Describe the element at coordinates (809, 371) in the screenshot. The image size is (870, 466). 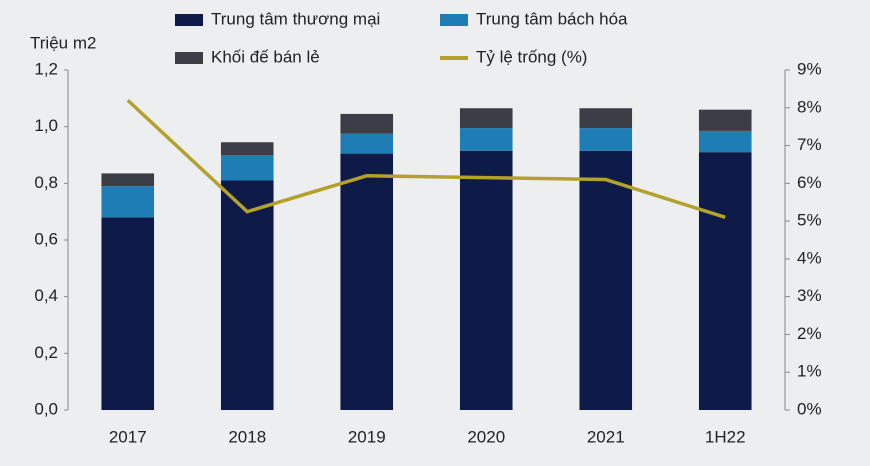
I see `y2-tick-label: 1%` at that location.